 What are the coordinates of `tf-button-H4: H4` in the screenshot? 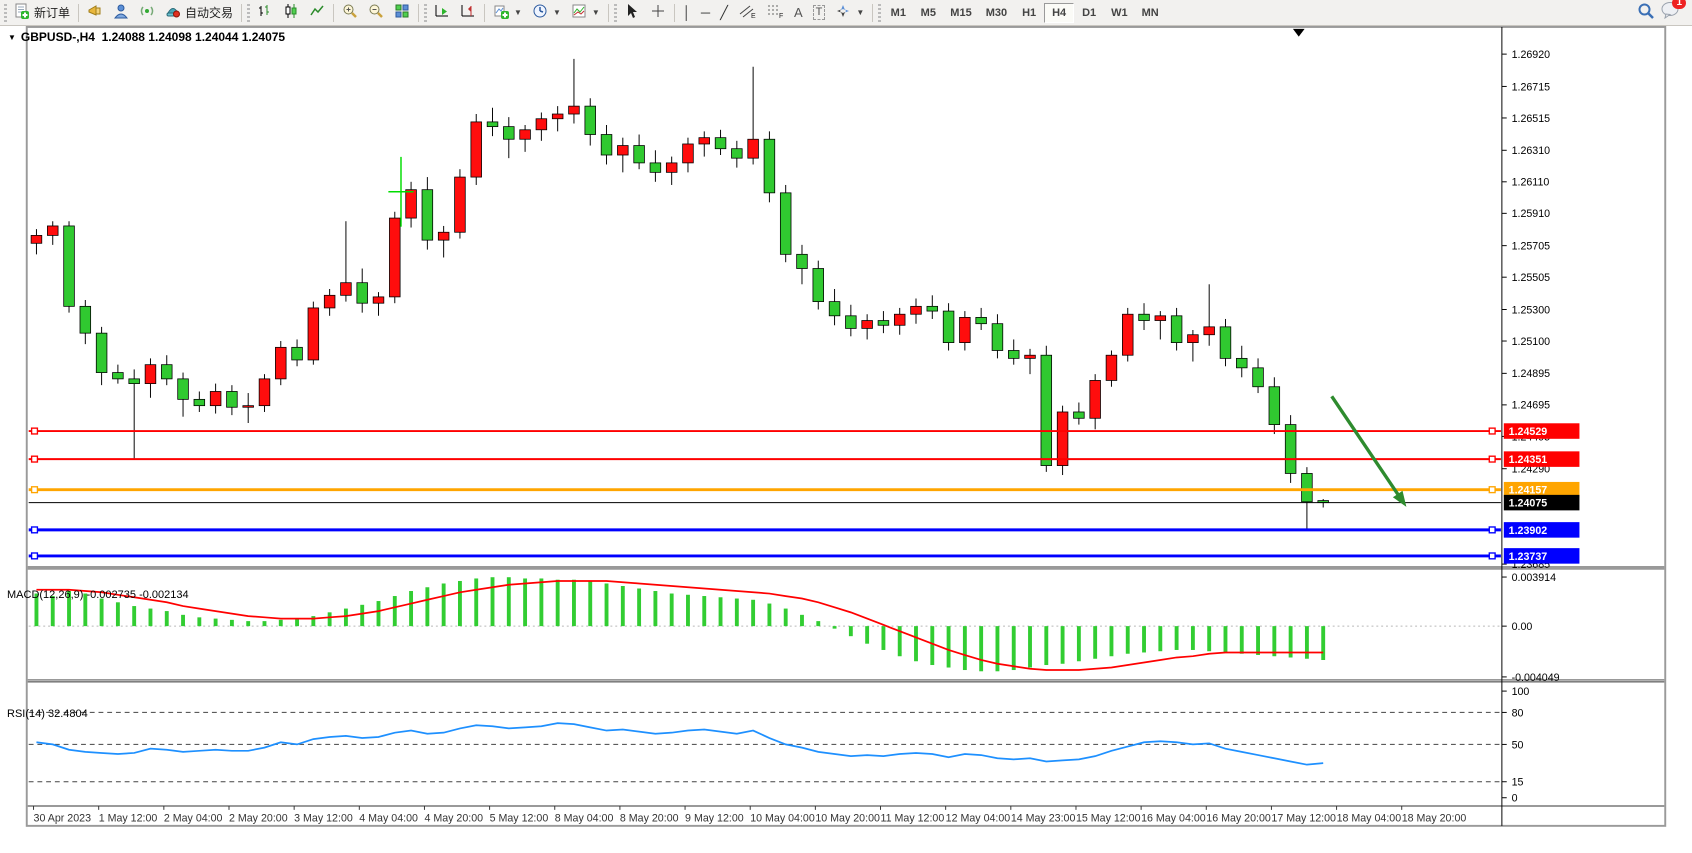 It's located at (1059, 12).